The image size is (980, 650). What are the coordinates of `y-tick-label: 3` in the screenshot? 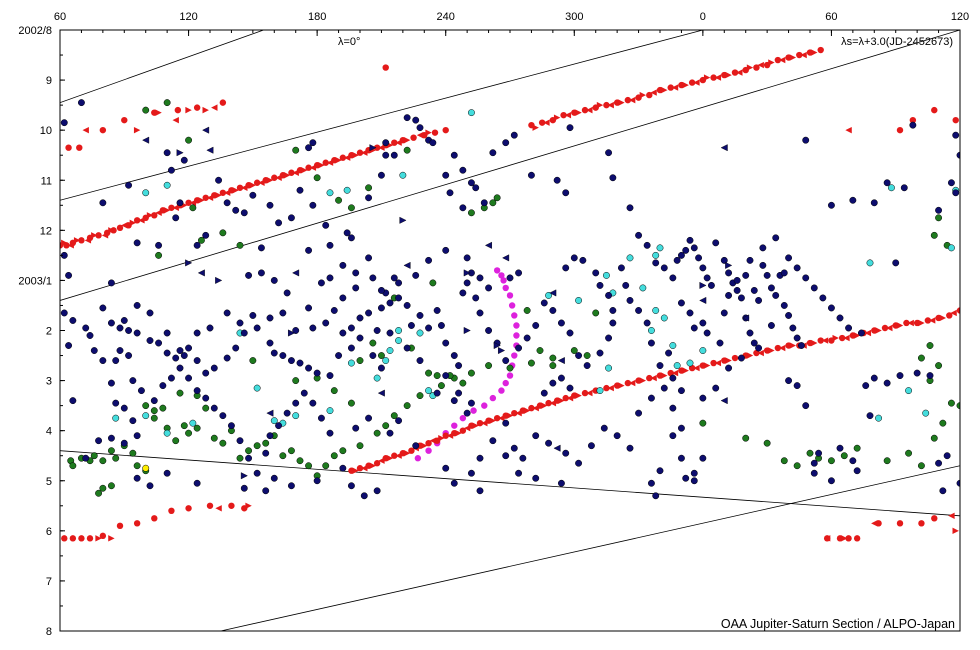 It's located at (49, 382).